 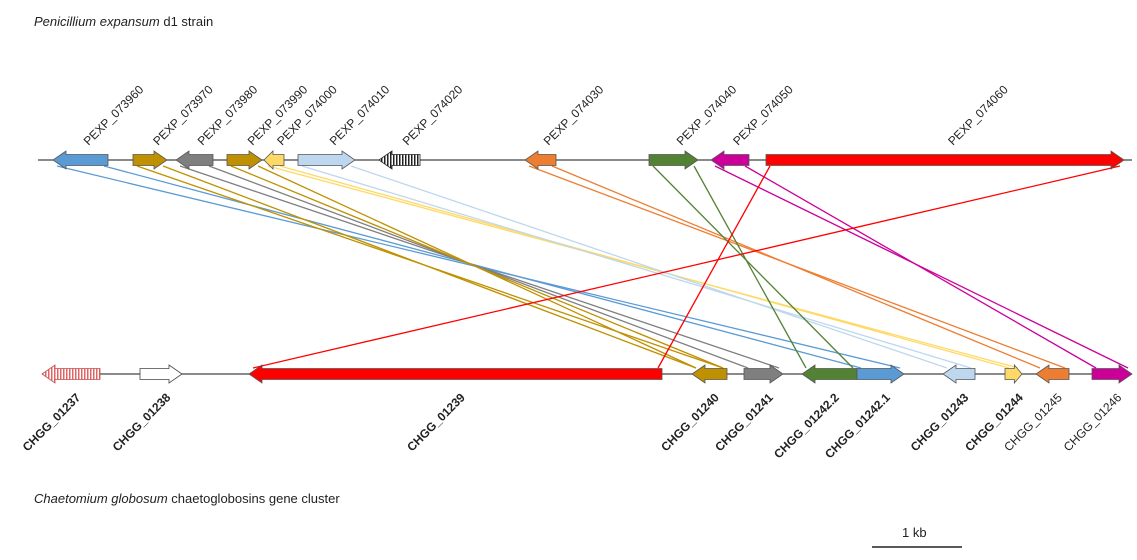 What do you see at coordinates (436, 422) in the screenshot?
I see `bottom-gene-label: CHGG_01239` at bounding box center [436, 422].